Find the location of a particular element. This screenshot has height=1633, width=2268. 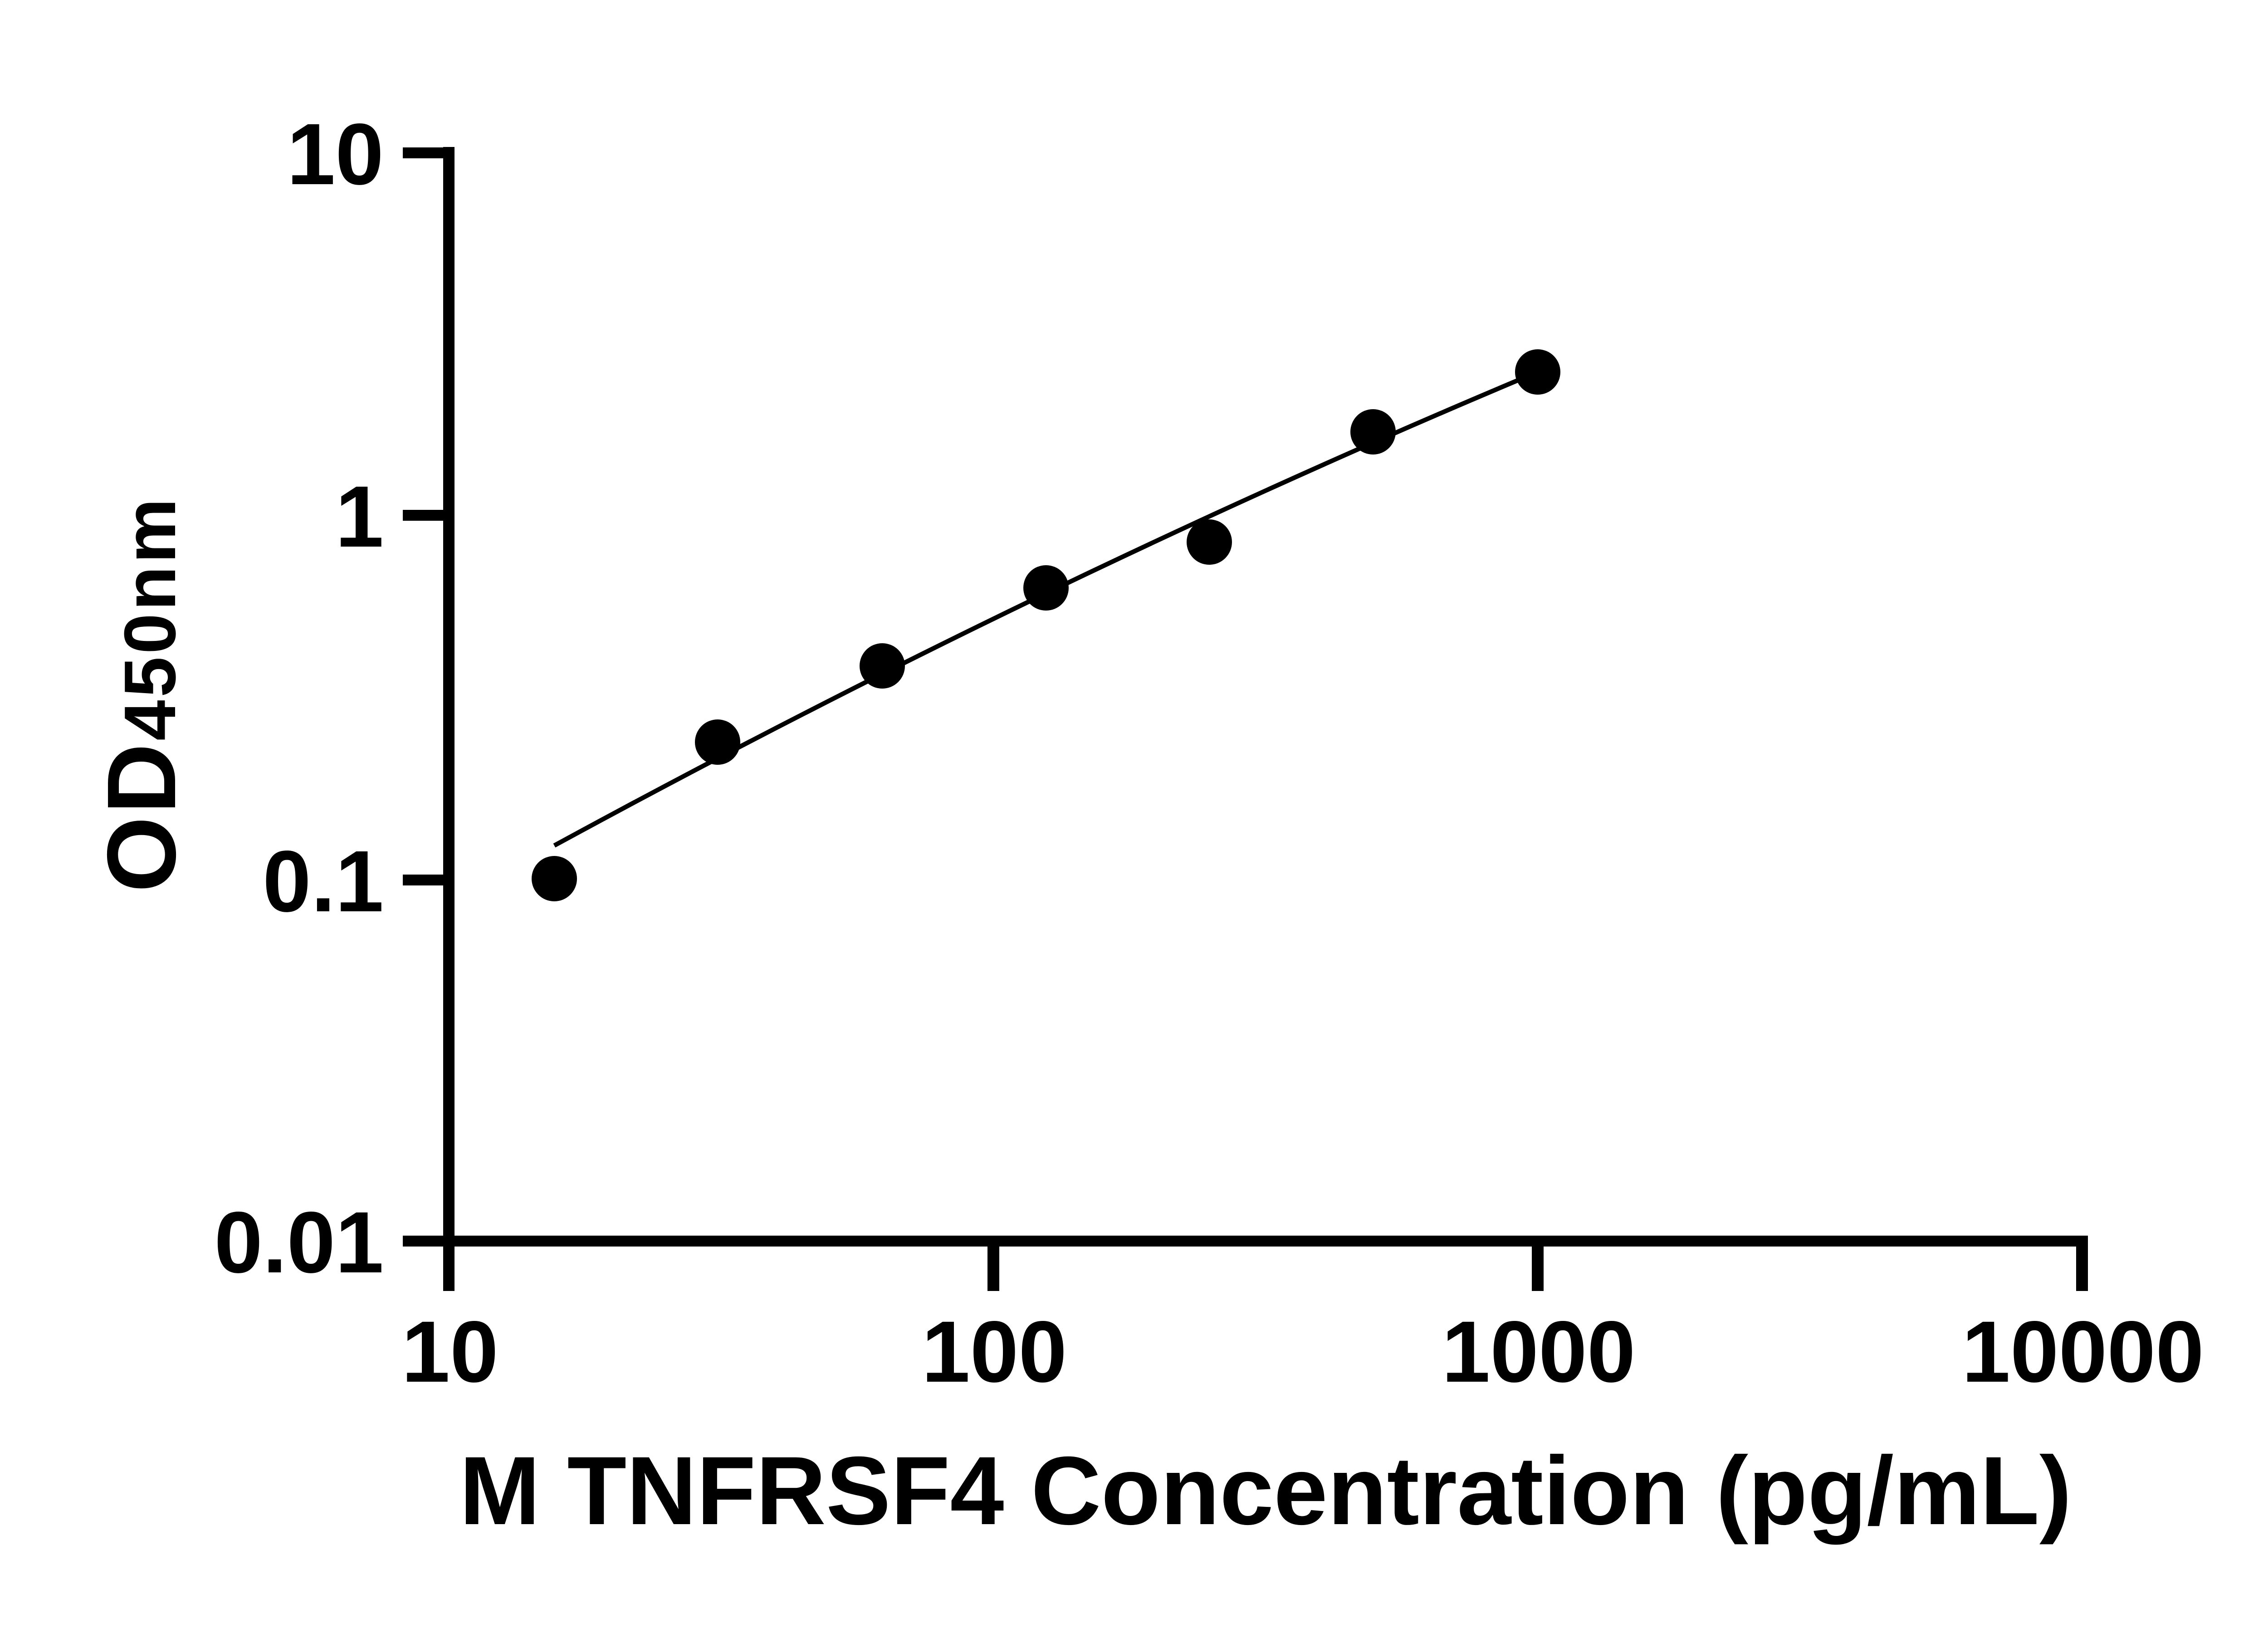

svg-text: 0.1 is located at coordinates (324, 881).